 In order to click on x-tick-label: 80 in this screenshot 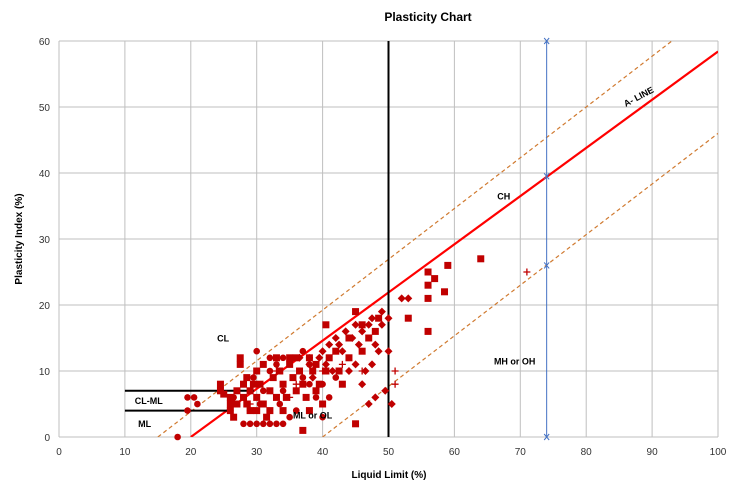, I will do `click(587, 452)`.